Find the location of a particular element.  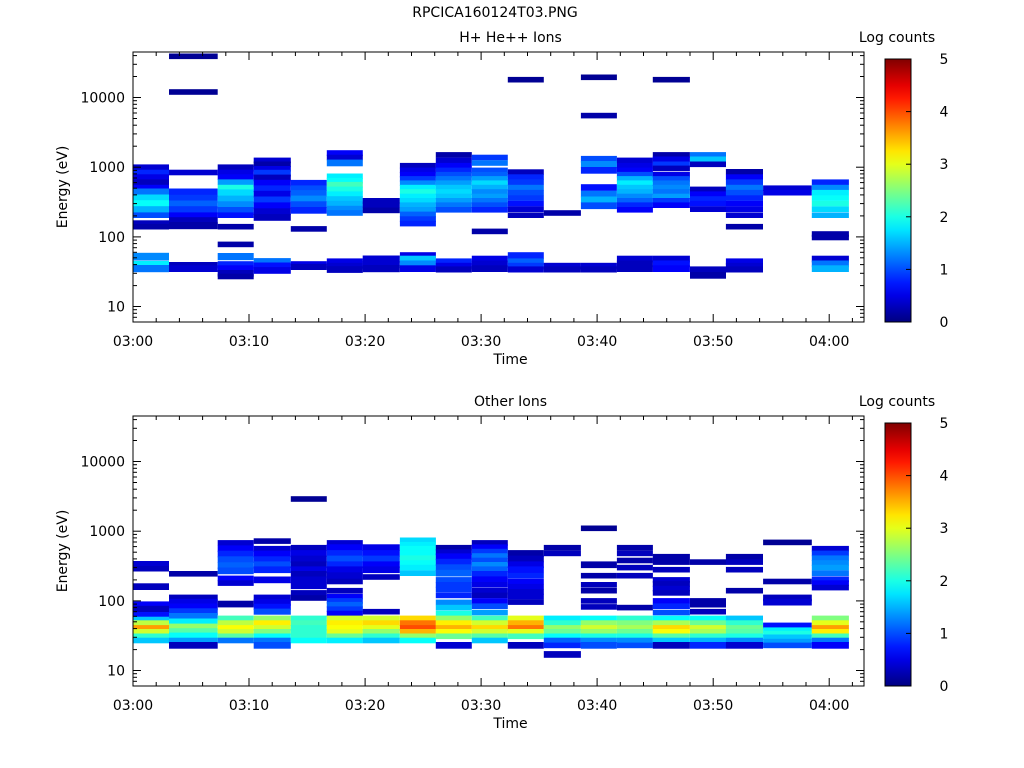

colorbar is located at coordinates (898, 190).